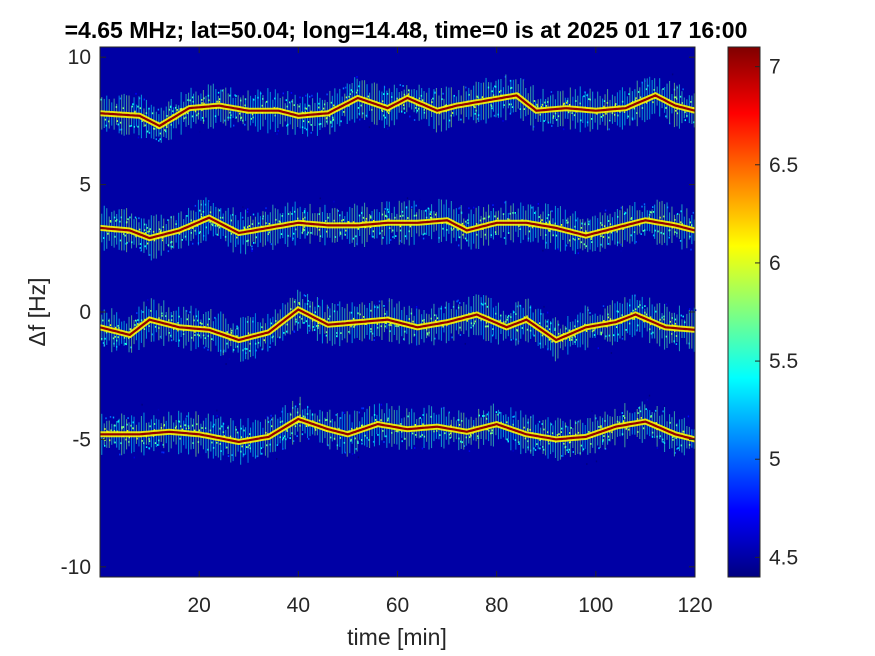 This screenshot has height=656, width=875. Describe the element at coordinates (79, 57) in the screenshot. I see `y-tick-label: 10` at that location.